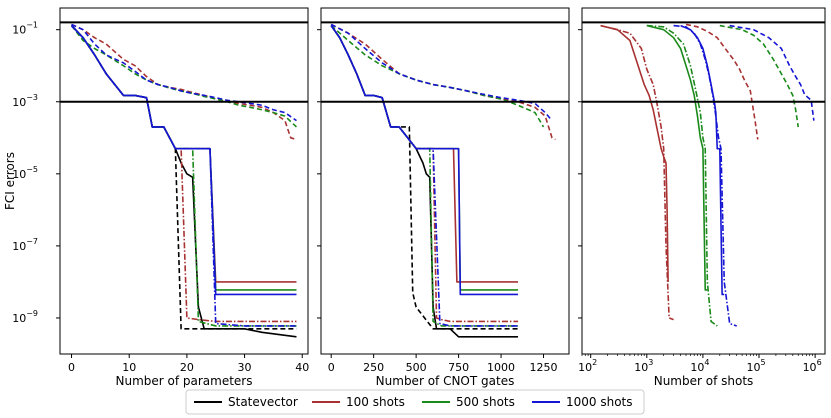 The height and width of the screenshot is (418, 831). What do you see at coordinates (501, 367) in the screenshot?
I see `x-tick-label: 1000` at bounding box center [501, 367].